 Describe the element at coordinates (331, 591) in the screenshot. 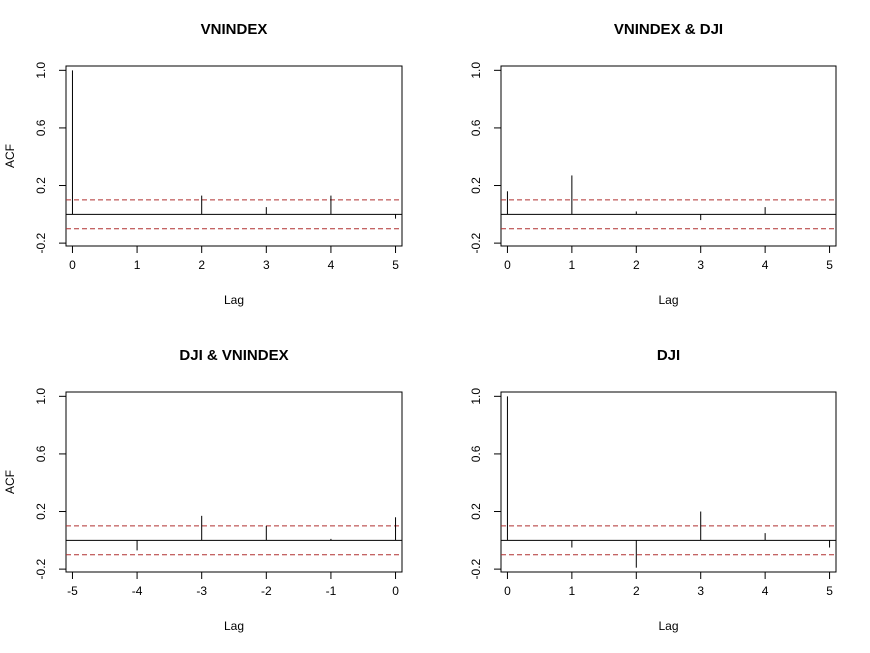

I see `x-tick-label: -1` at that location.